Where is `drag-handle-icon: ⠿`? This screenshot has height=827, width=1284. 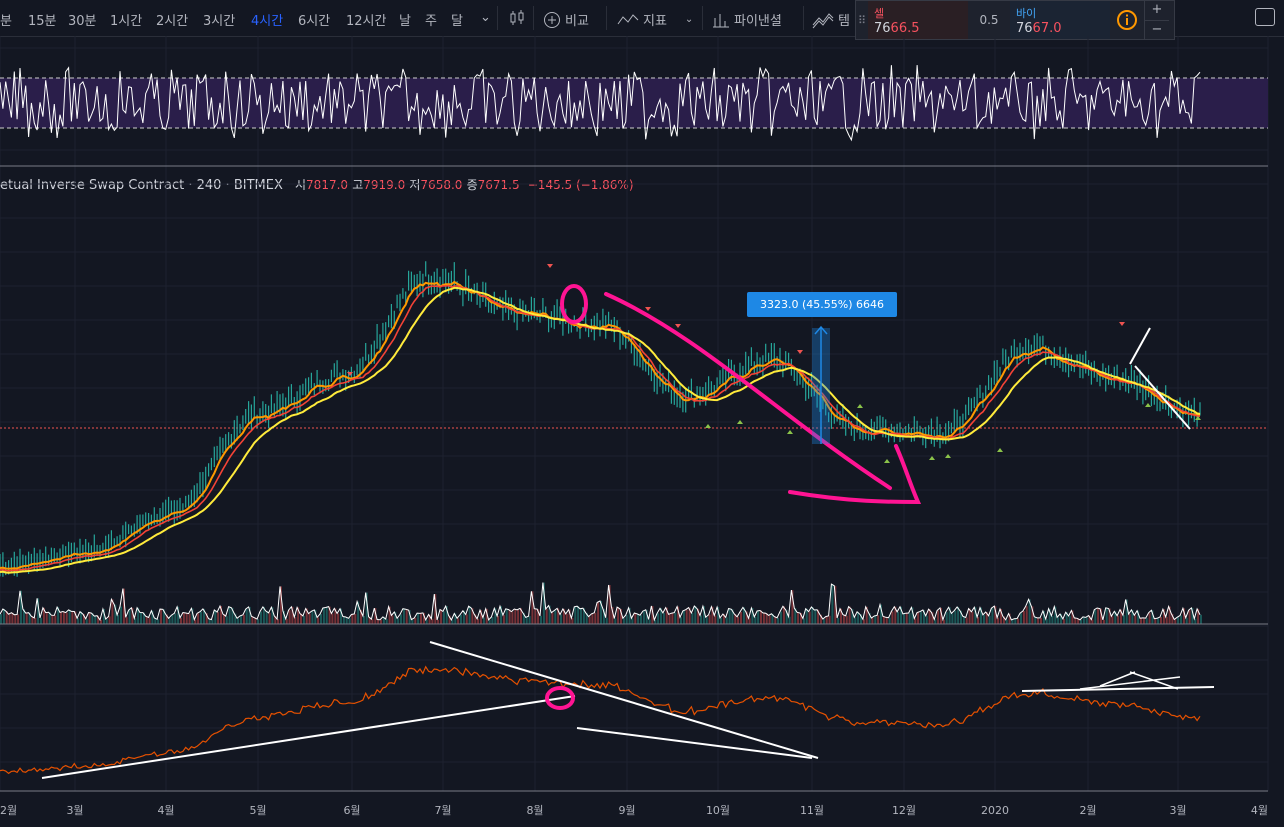
drag-handle-icon: ⠿ is located at coordinates (862, 20).